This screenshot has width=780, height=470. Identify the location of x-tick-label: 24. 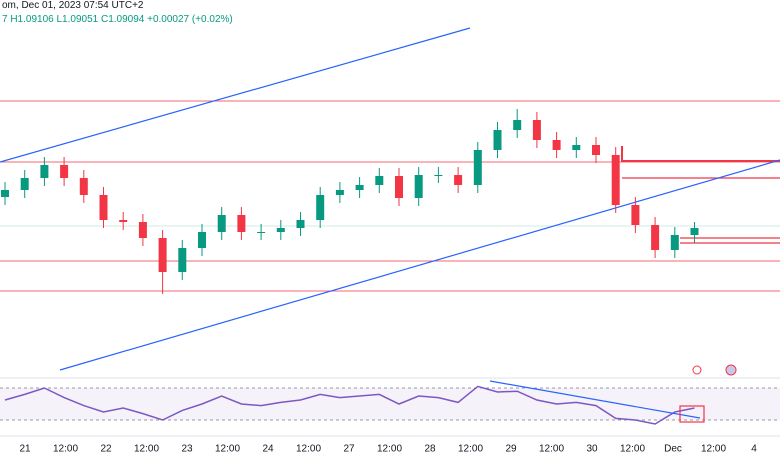
(268, 449).